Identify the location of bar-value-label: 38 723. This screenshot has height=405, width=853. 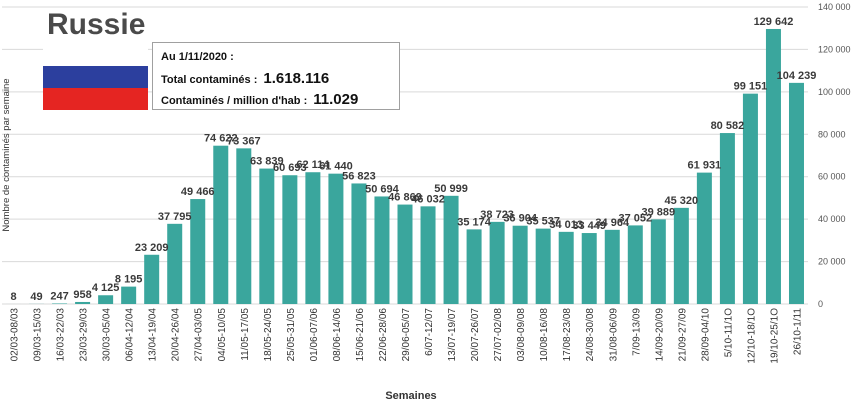
(497, 215).